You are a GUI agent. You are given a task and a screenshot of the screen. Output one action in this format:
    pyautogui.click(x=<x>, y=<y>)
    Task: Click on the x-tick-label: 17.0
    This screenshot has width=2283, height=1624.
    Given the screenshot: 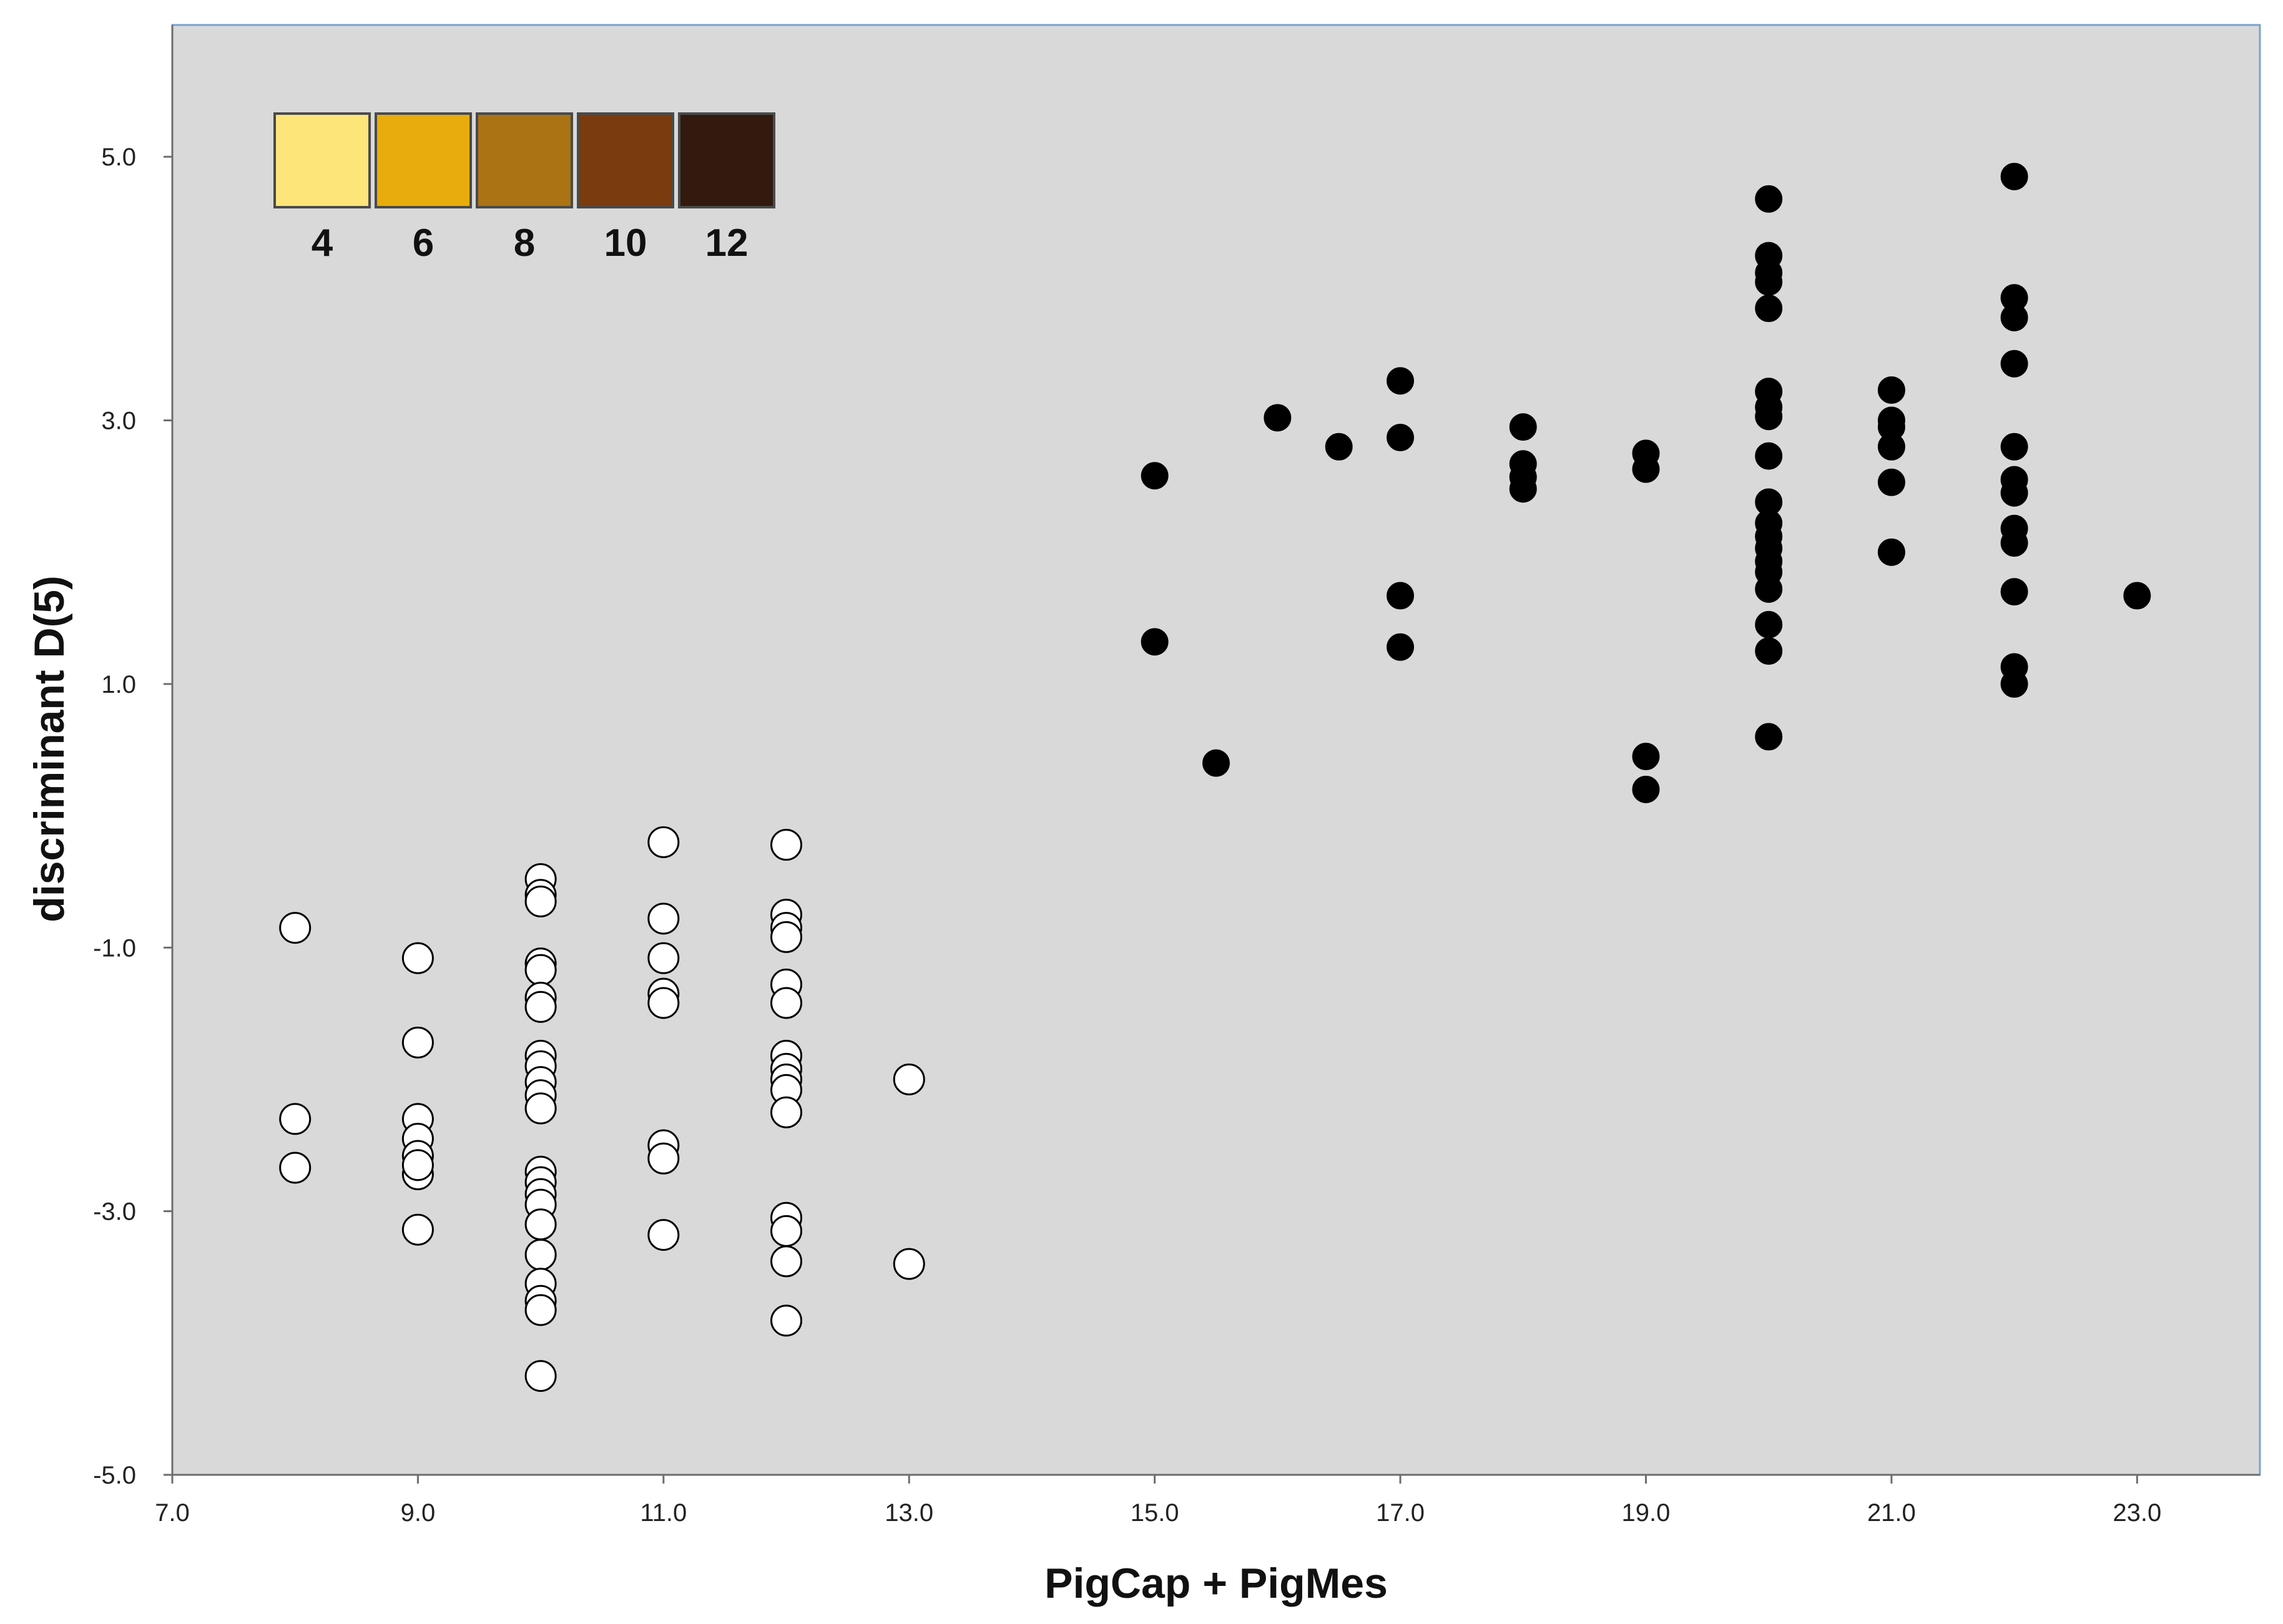 What is the action you would take?
    pyautogui.click(x=1400, y=1513)
    